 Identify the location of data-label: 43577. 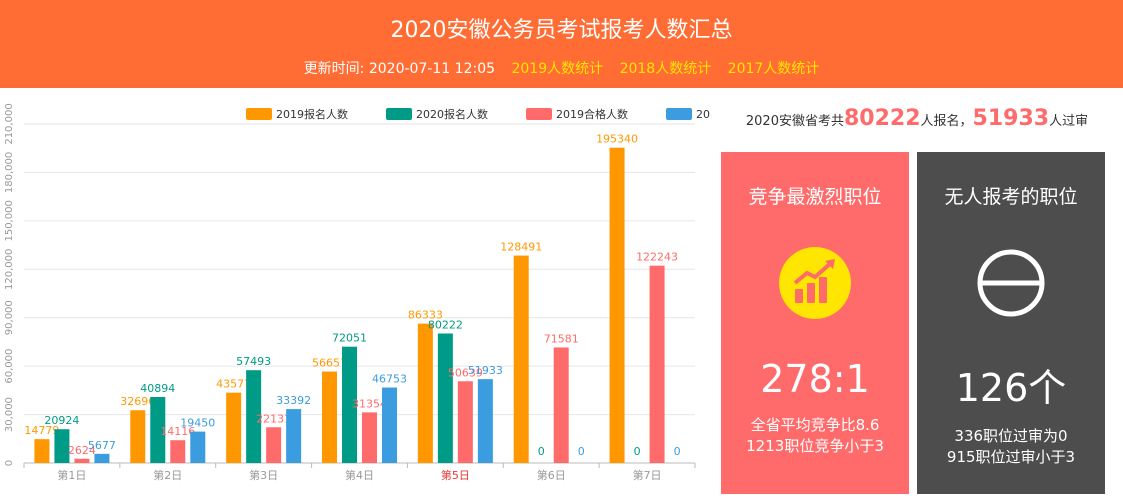
(233, 384).